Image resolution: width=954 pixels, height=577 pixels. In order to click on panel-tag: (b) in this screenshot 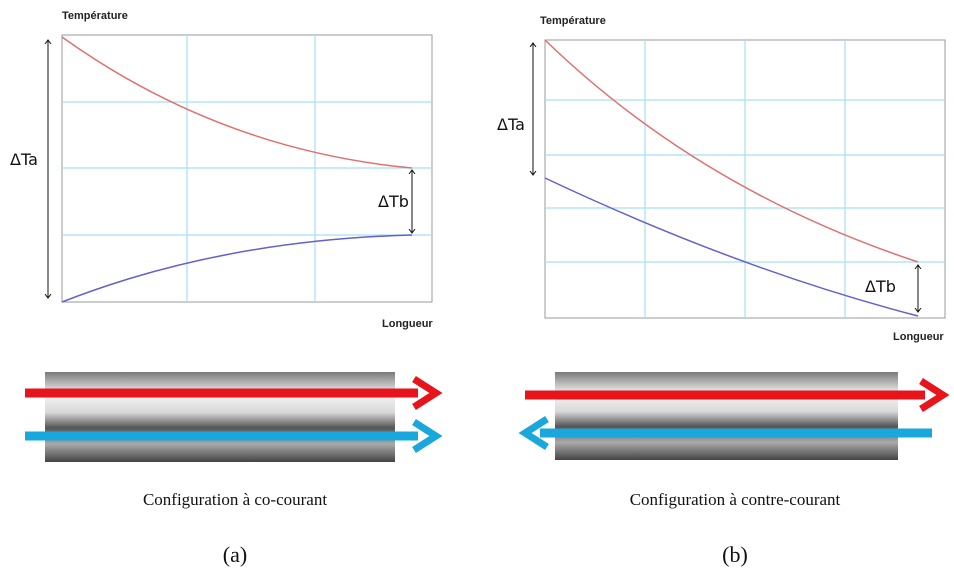, I will do `click(735, 554)`.